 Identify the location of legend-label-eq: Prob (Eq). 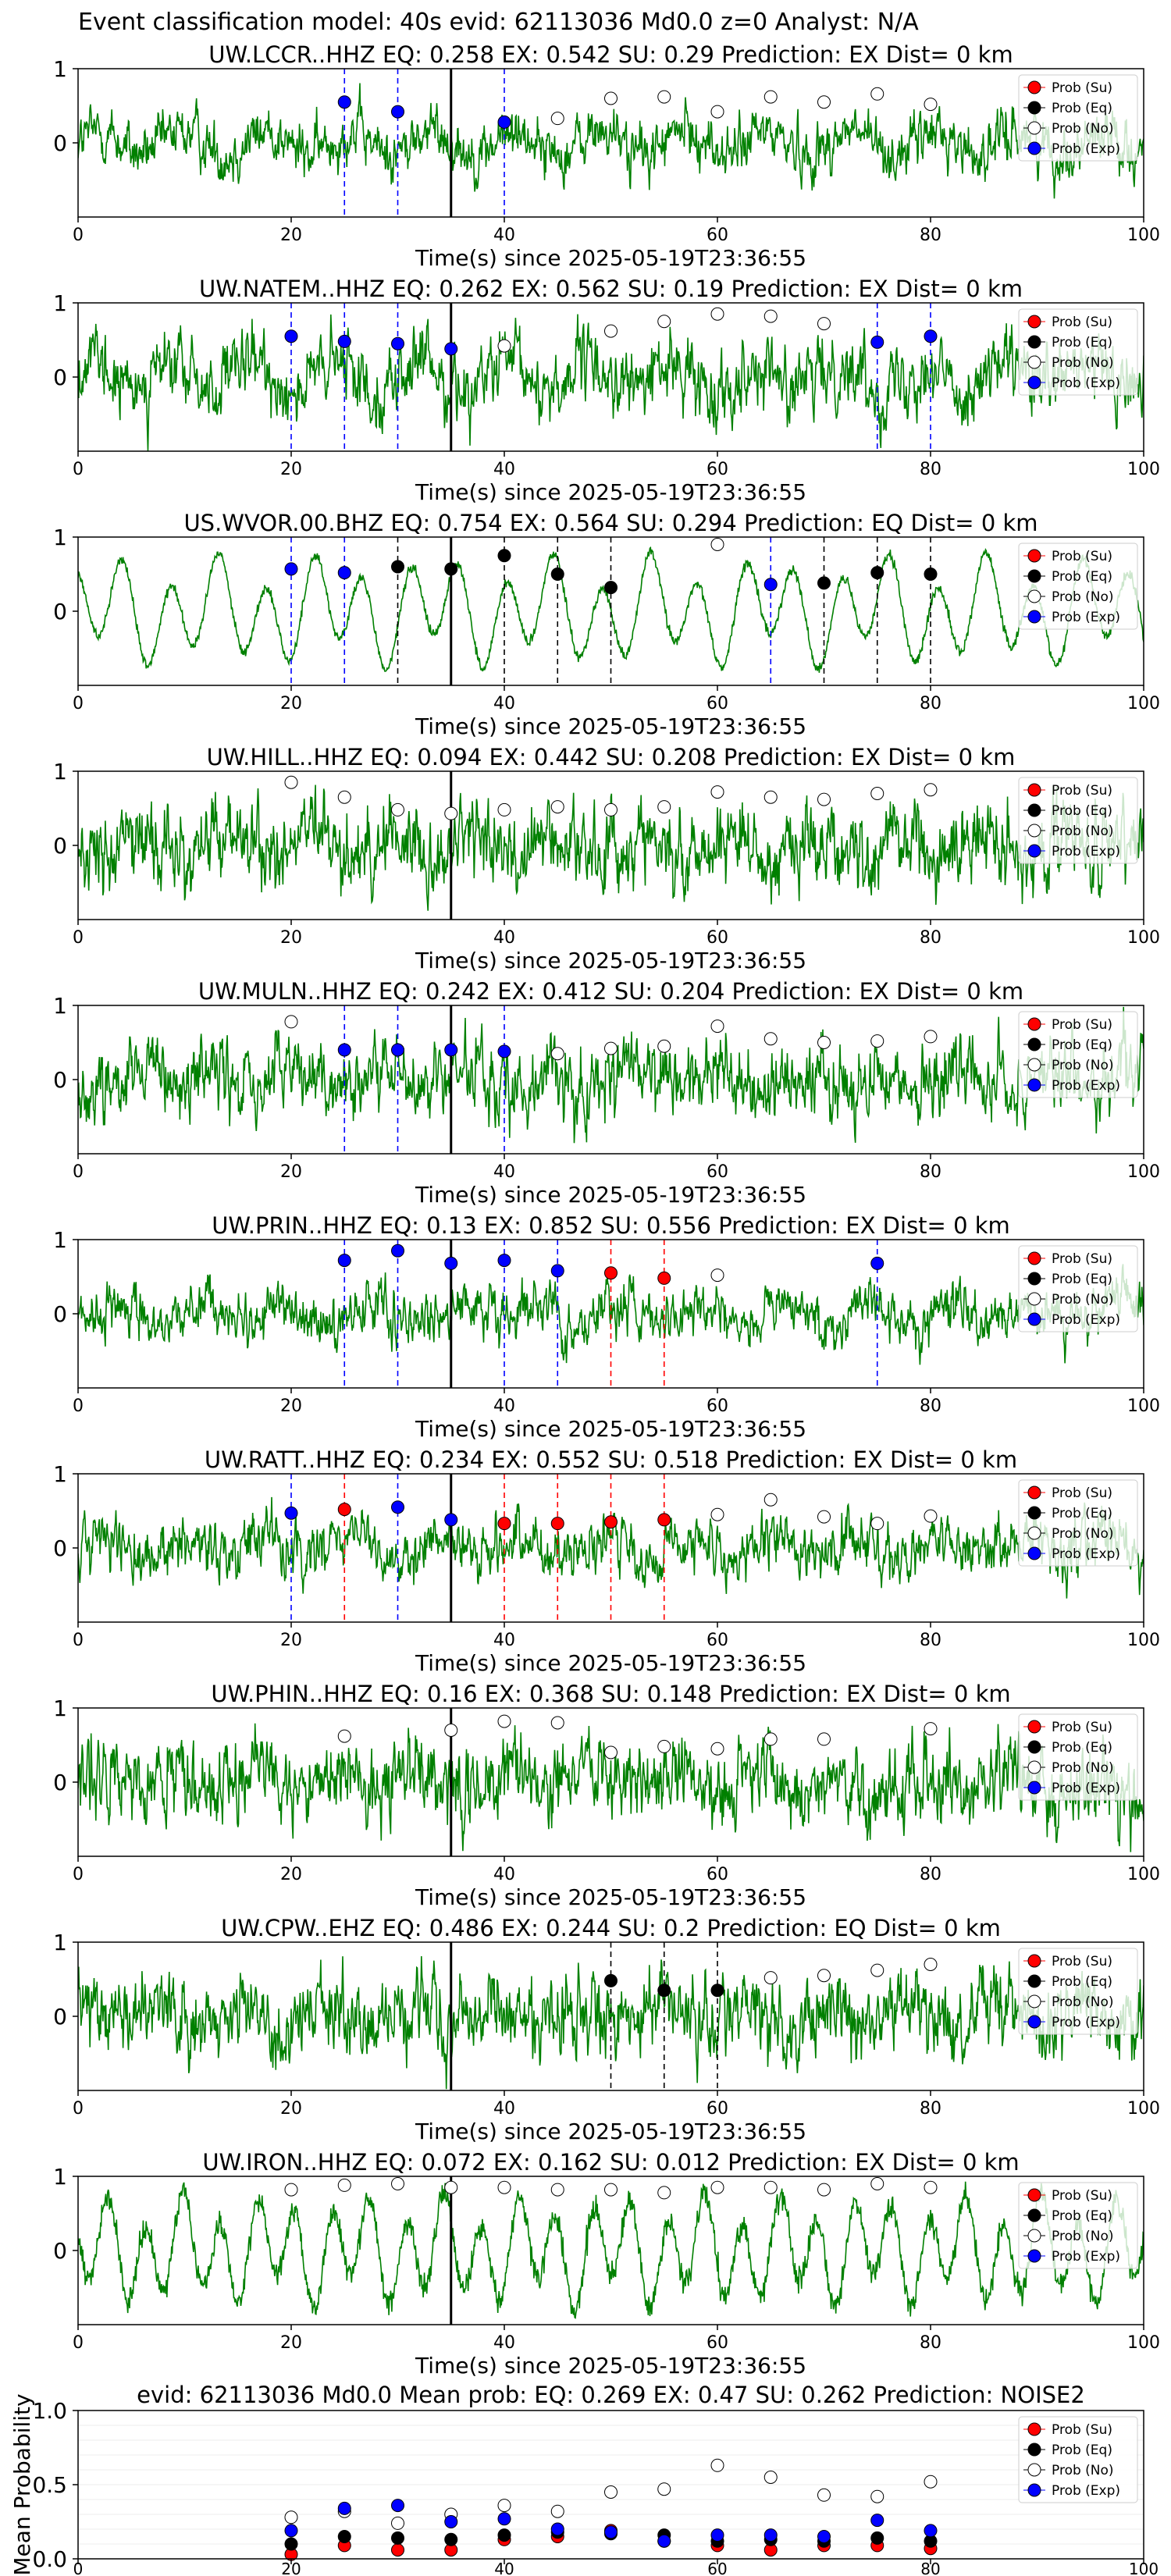
(1082, 342).